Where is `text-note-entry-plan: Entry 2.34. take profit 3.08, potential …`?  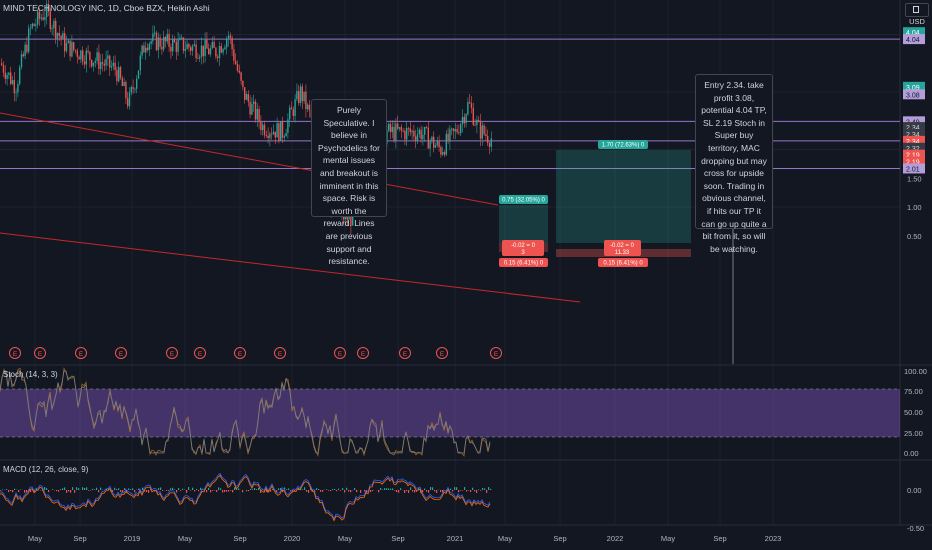 text-note-entry-plan: Entry 2.34. take profit 3.08, potential … is located at coordinates (734, 164).